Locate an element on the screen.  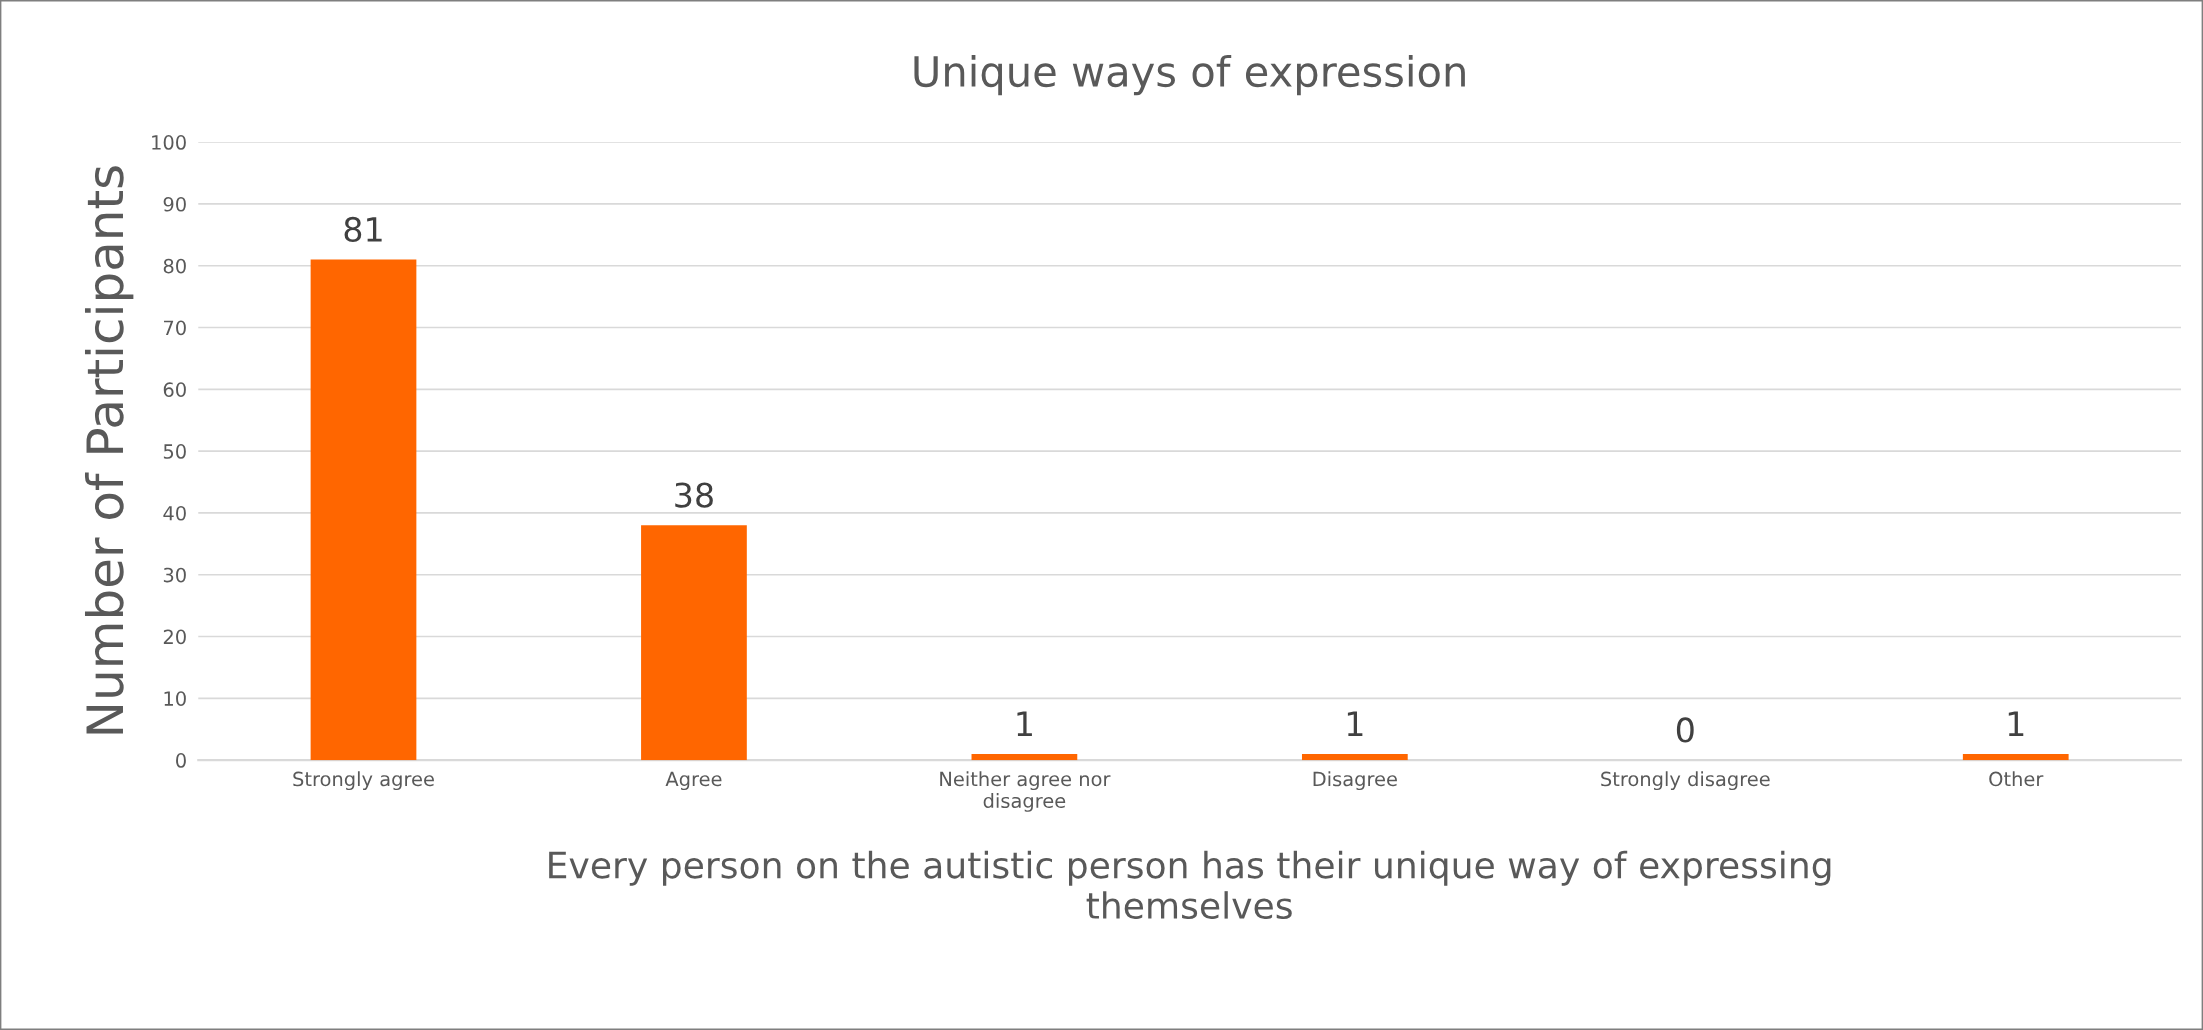
y-tick-label: 80 is located at coordinates (174, 266).